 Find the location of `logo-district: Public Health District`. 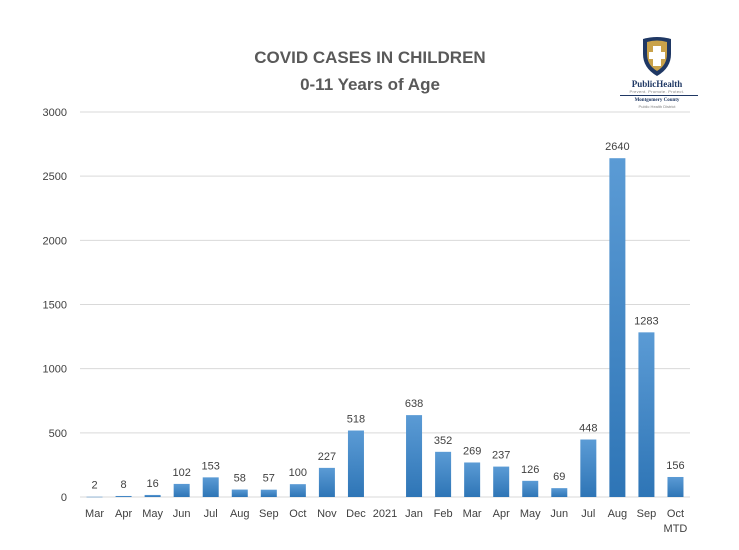

logo-district: Public Health District is located at coordinates (657, 106).